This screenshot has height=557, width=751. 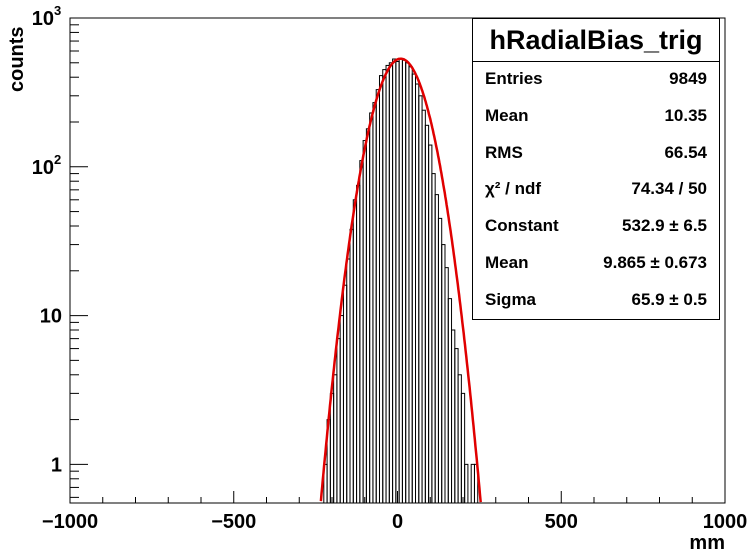 I want to click on stats-row-mean: Mean 10.35, so click(x=596, y=116).